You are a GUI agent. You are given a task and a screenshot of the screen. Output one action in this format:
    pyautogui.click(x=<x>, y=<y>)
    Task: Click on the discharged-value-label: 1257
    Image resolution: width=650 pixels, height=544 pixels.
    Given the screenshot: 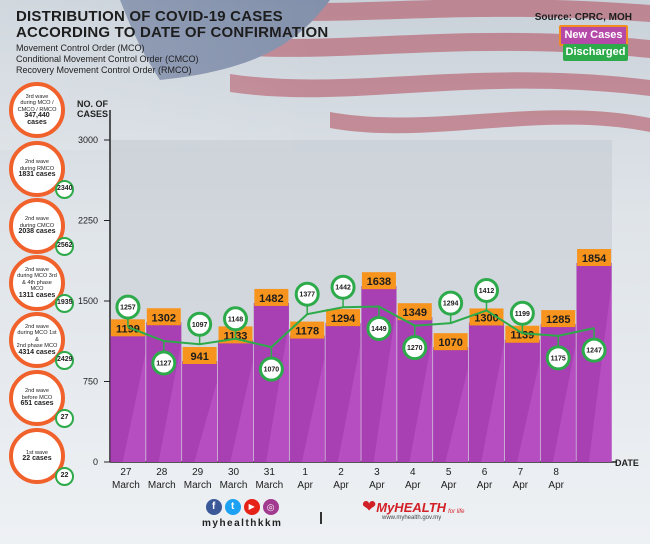 What is the action you would take?
    pyautogui.click(x=128, y=308)
    